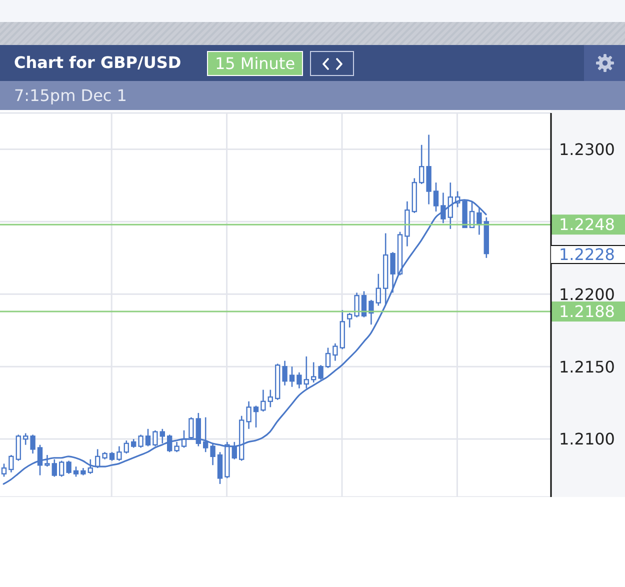 The image size is (625, 587). What do you see at coordinates (255, 63) in the screenshot?
I see `text: 15 Minute` at bounding box center [255, 63].